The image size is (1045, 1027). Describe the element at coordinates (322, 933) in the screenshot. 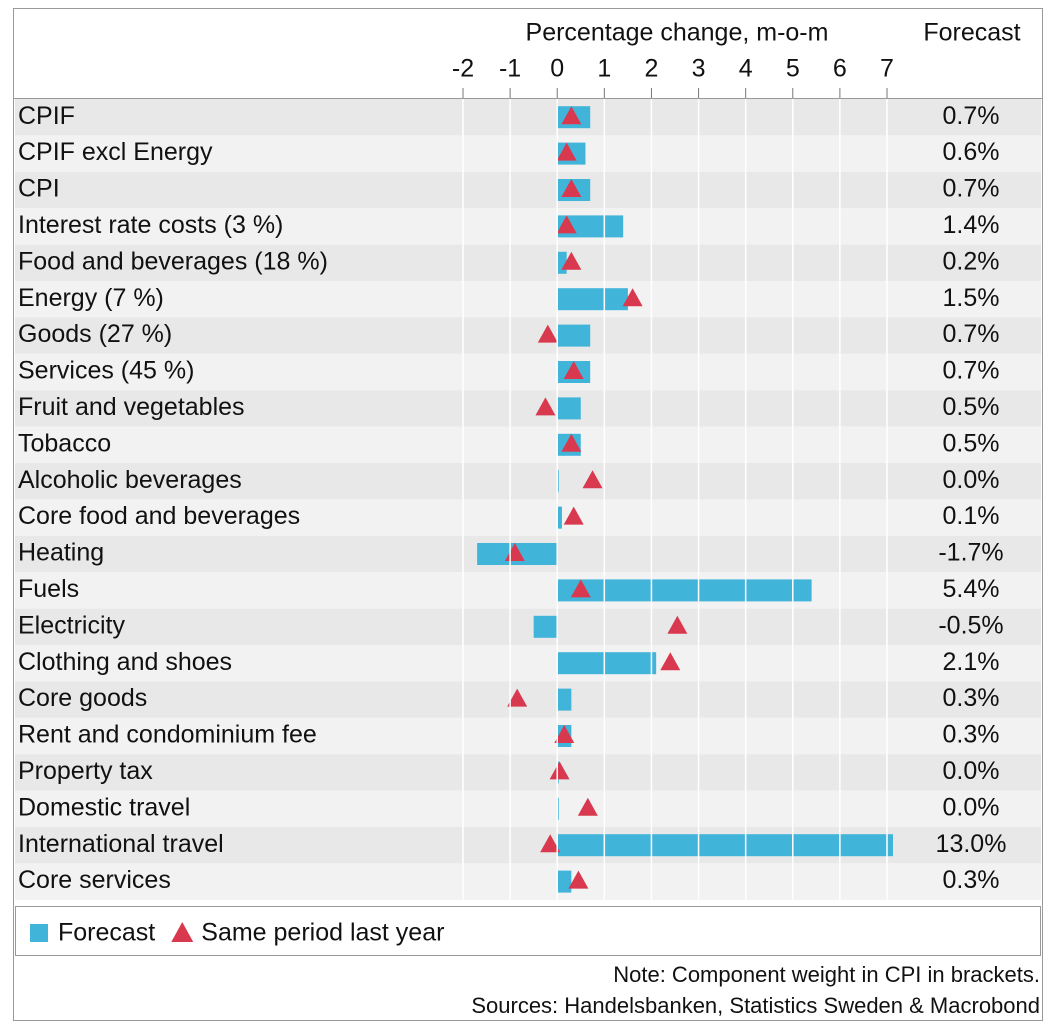

I see `legend-label: Same period last year` at that location.